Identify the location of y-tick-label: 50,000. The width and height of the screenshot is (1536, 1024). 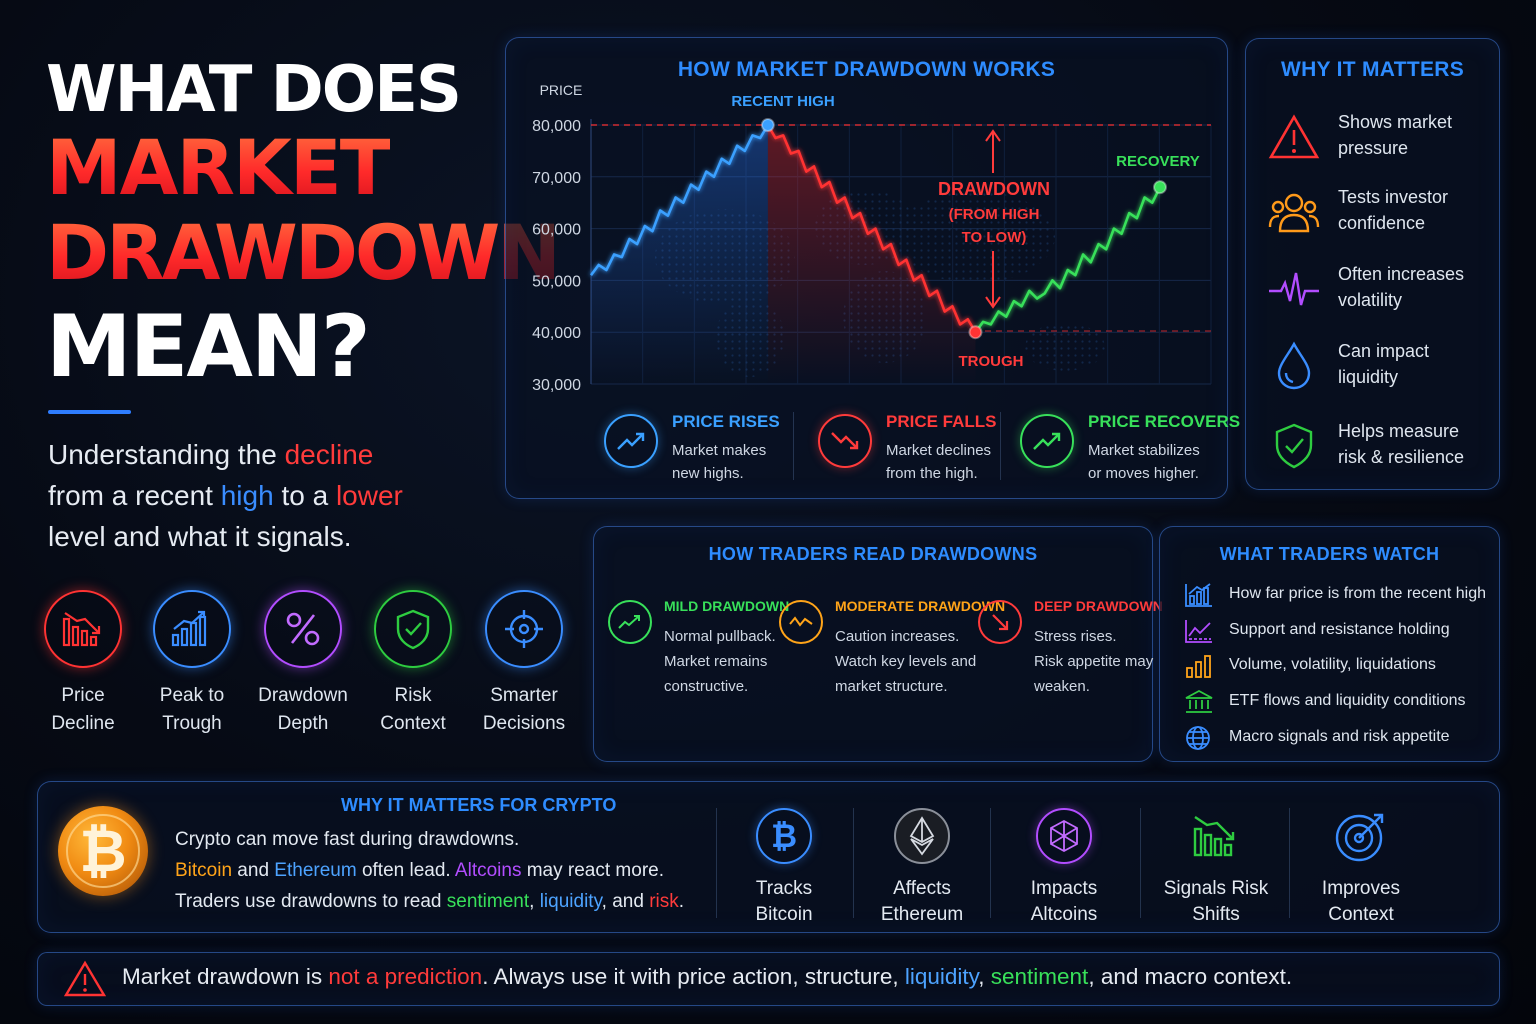
(556, 281).